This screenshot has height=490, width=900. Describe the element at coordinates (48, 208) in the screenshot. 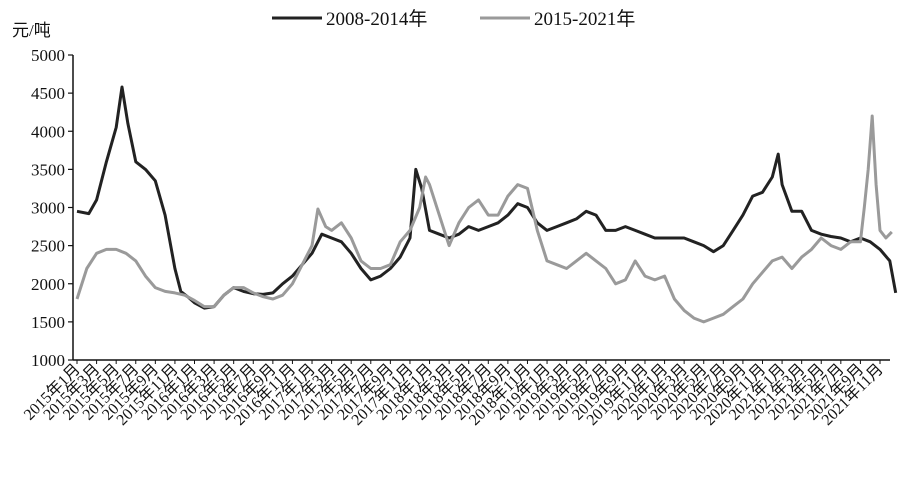

I see `y-tick-label: 3000` at that location.